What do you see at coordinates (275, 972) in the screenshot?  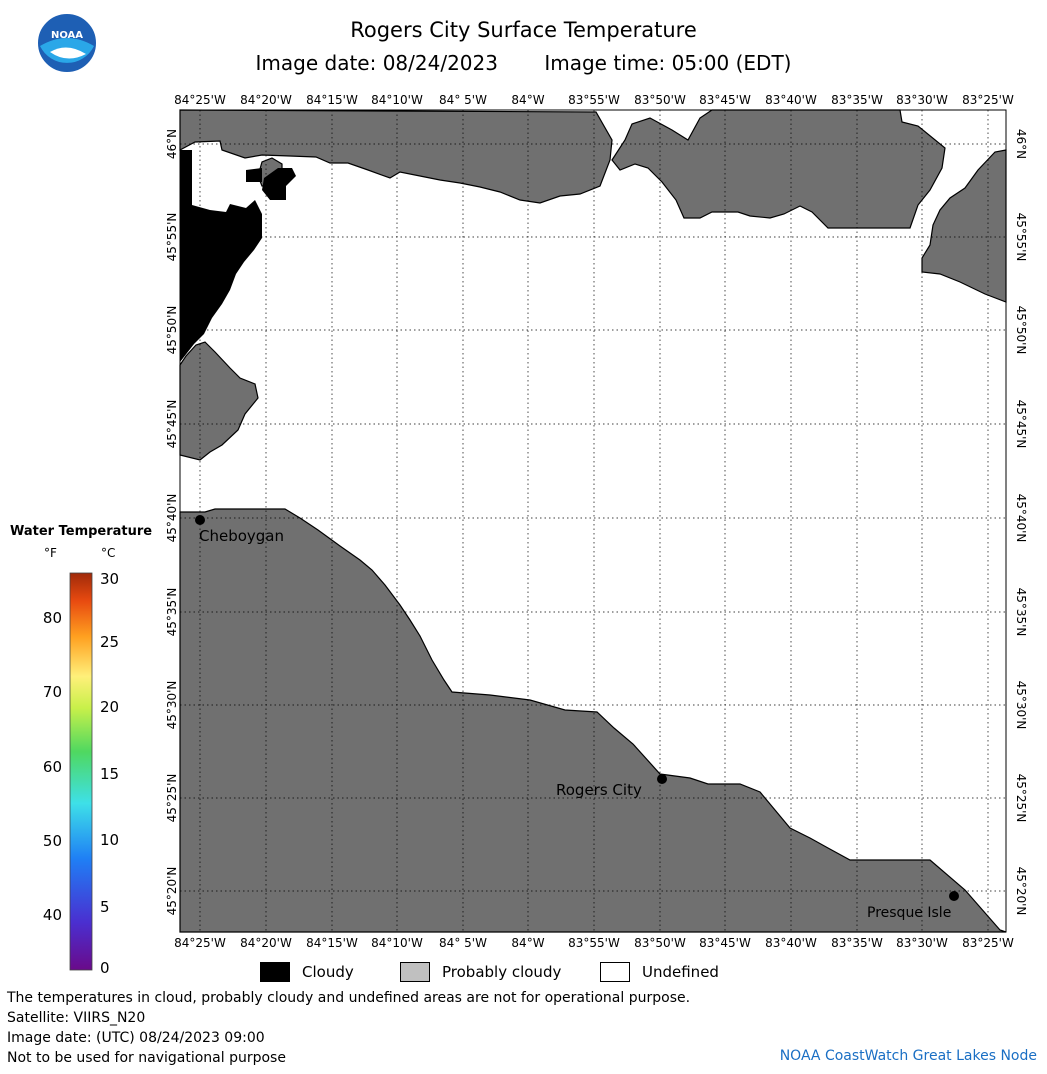 I see `legend-swatch-cloudy` at bounding box center [275, 972].